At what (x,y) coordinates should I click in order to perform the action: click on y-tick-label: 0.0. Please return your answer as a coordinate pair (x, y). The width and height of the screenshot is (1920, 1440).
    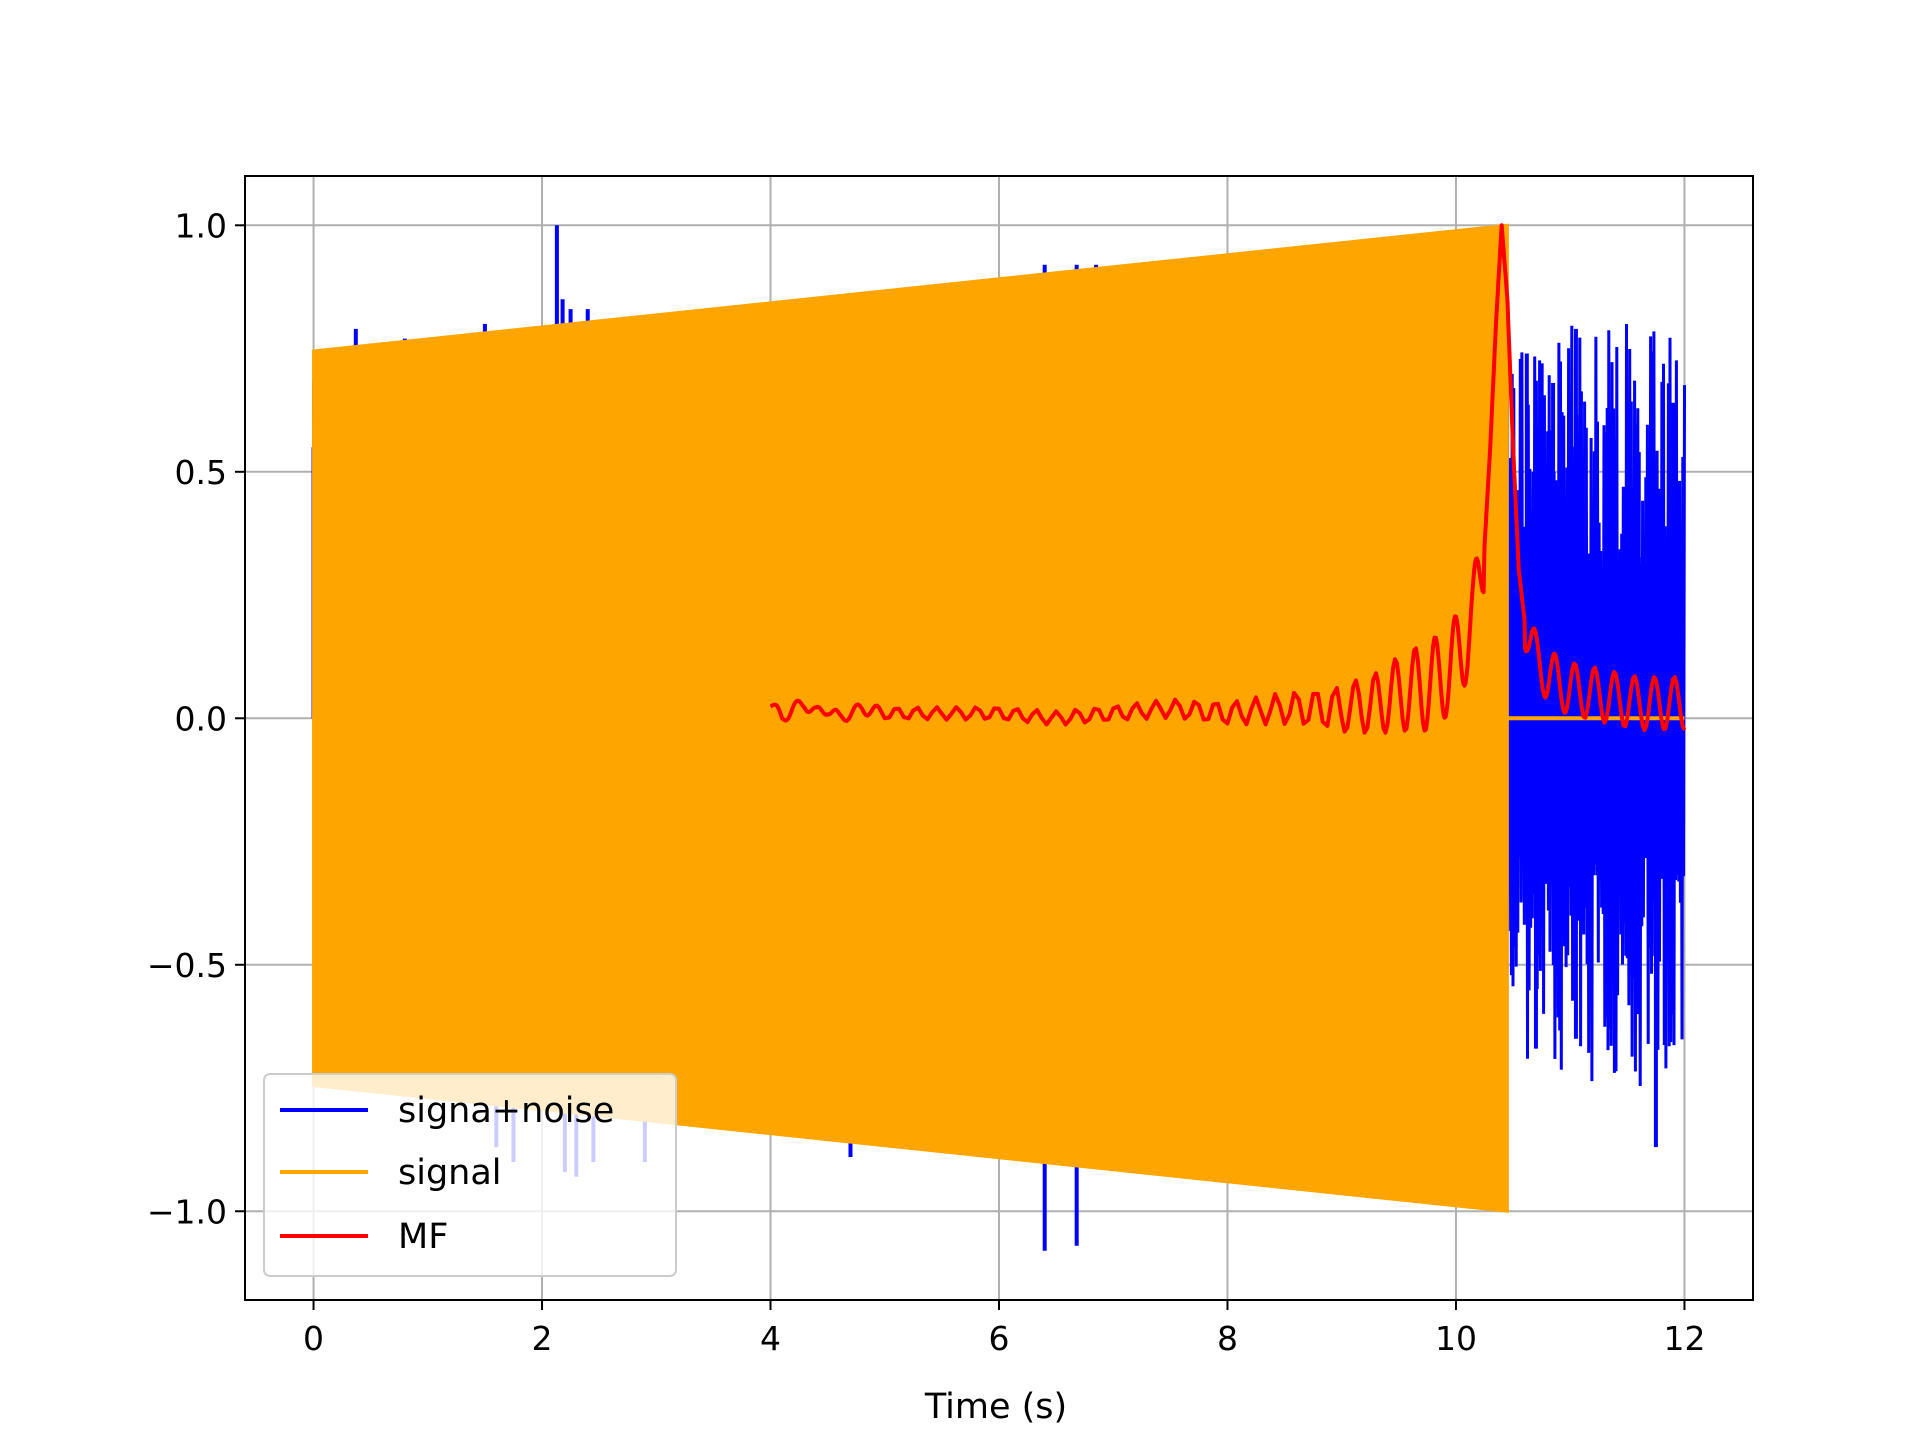
    Looking at the image, I should click on (201, 718).